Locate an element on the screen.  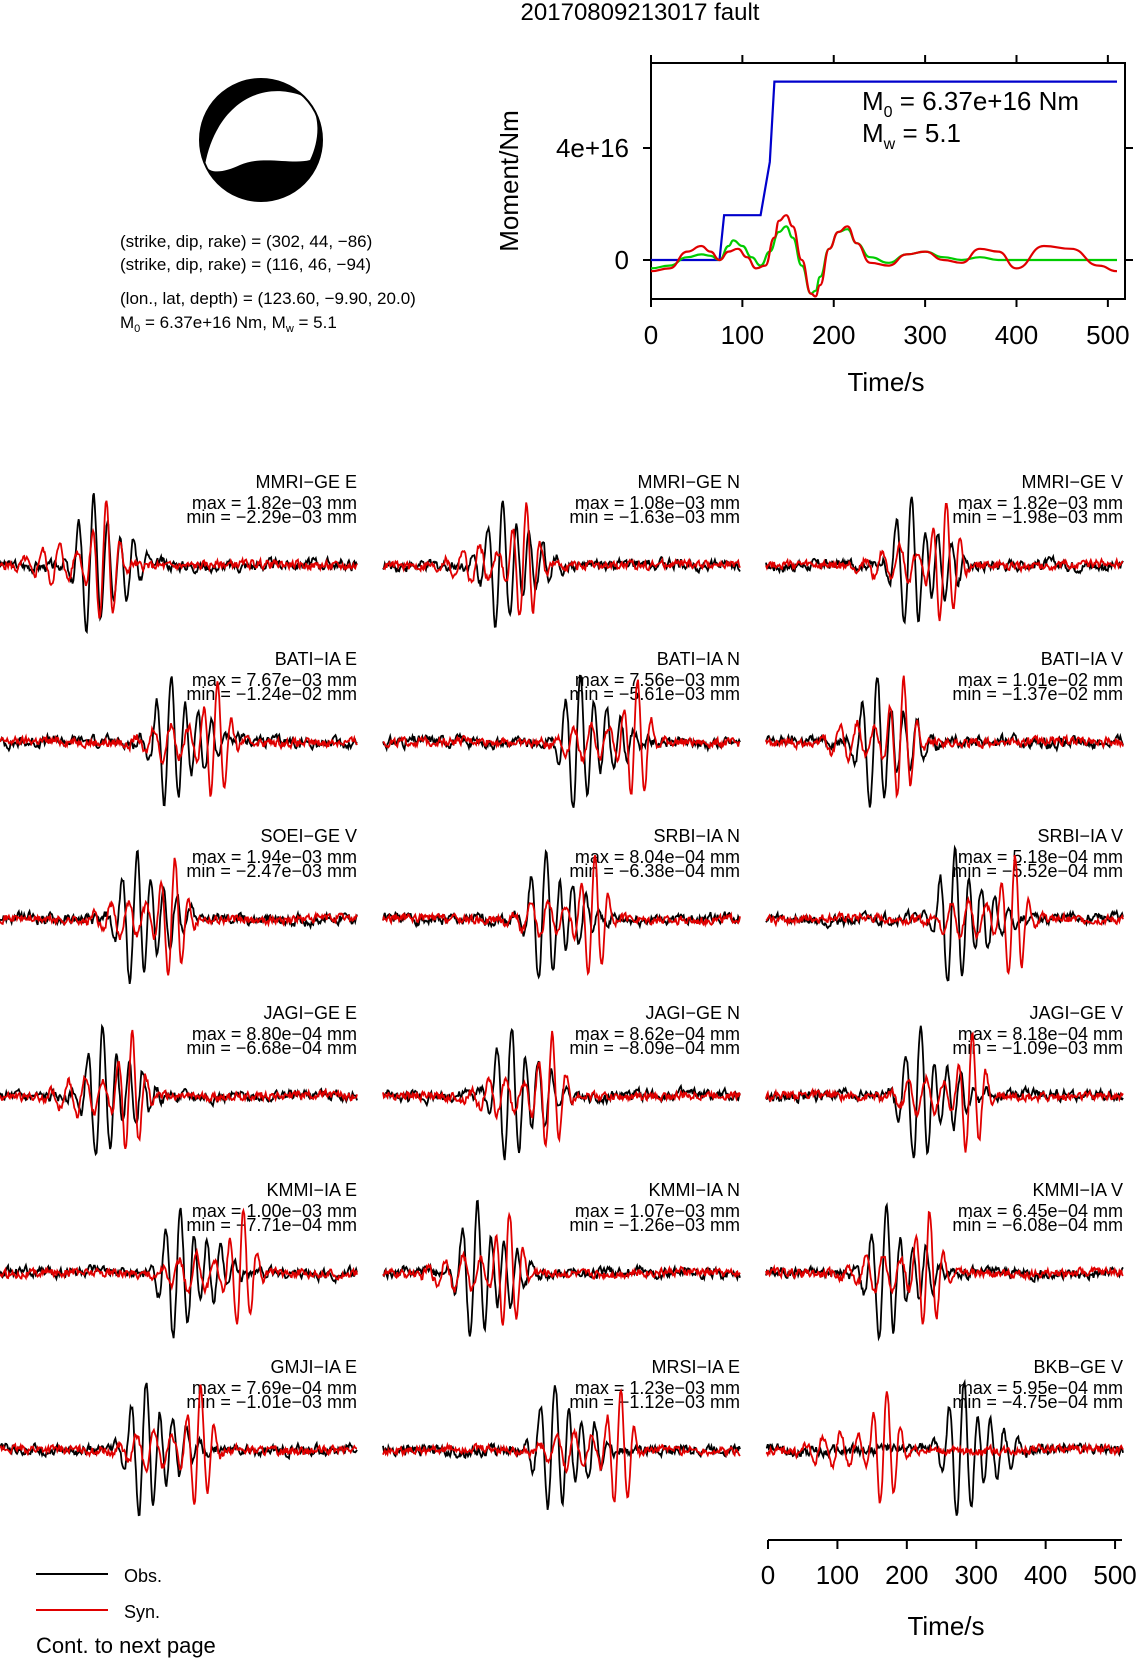
min-amplitude-label: min = −2.29e−03 mm is located at coordinates (271, 517).